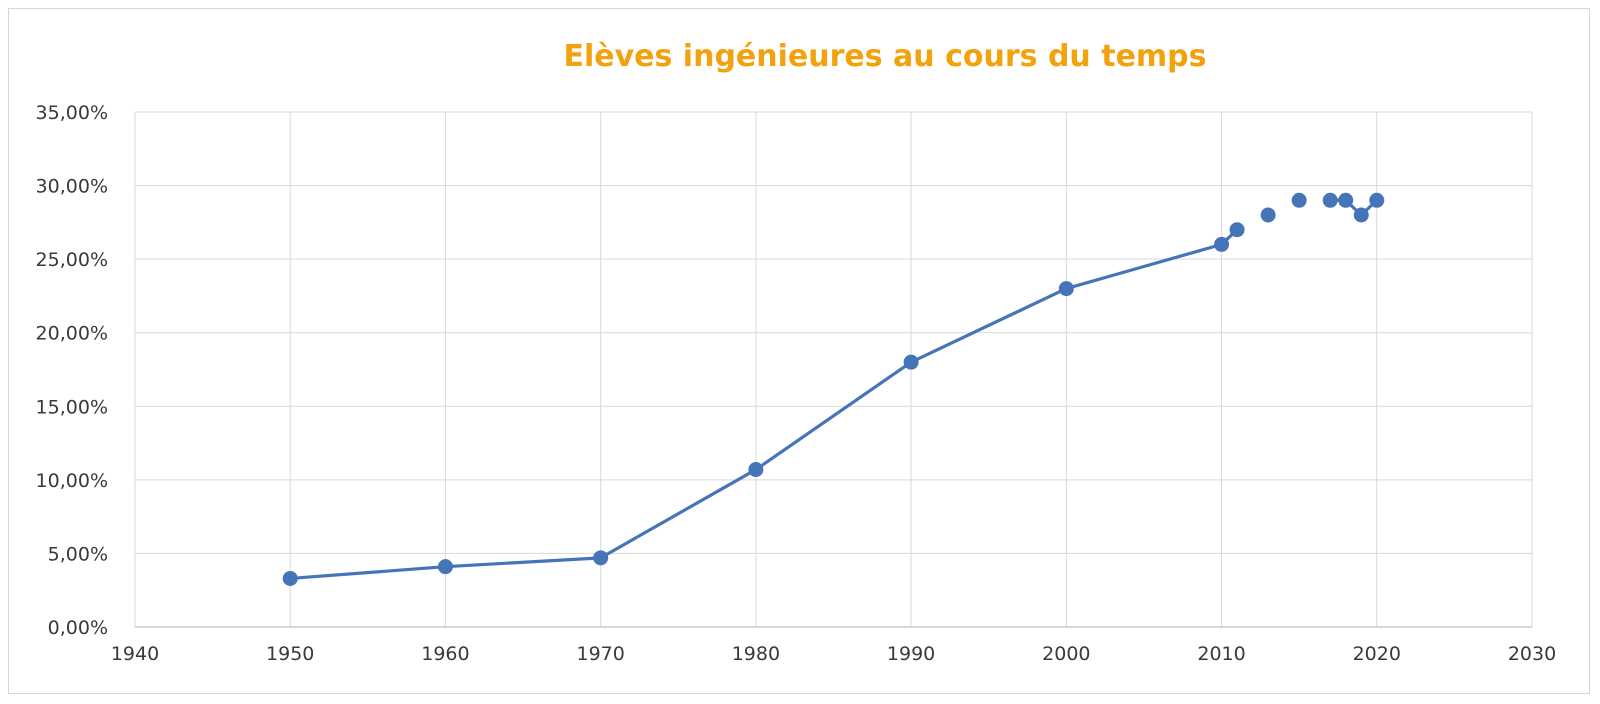 This screenshot has width=1600, height=704. Describe the element at coordinates (445, 654) in the screenshot. I see `x-tick-label: 1960` at that location.